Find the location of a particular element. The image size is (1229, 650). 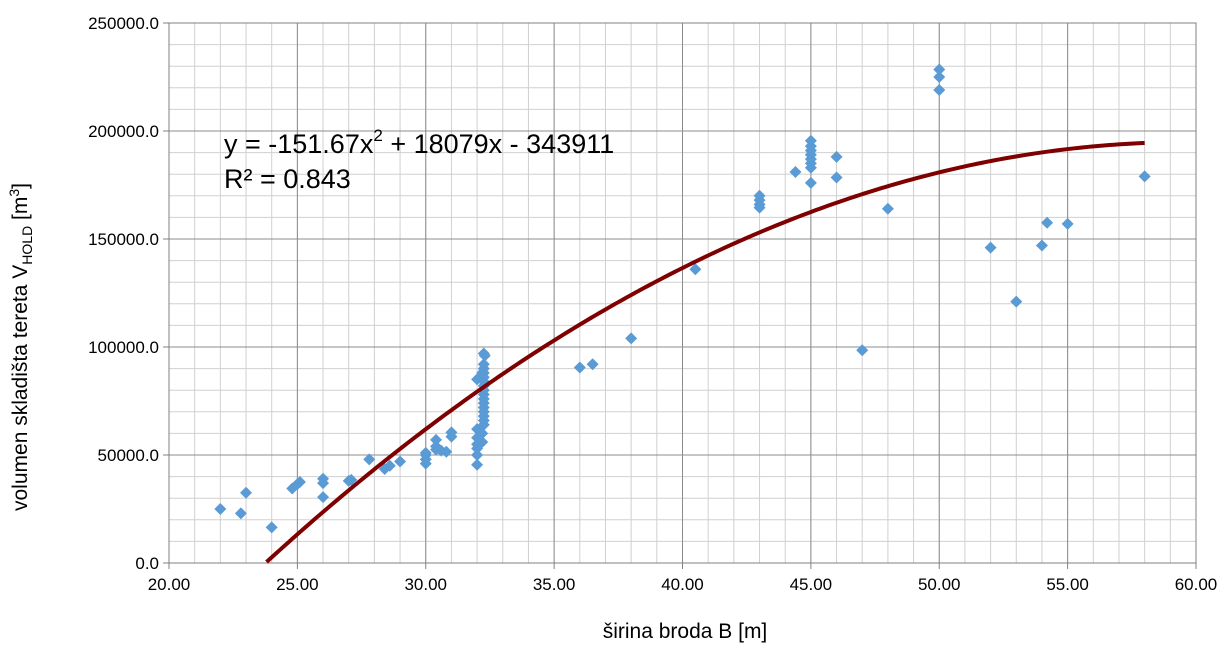

y-tick-label: 250000.0 is located at coordinates (123, 23).